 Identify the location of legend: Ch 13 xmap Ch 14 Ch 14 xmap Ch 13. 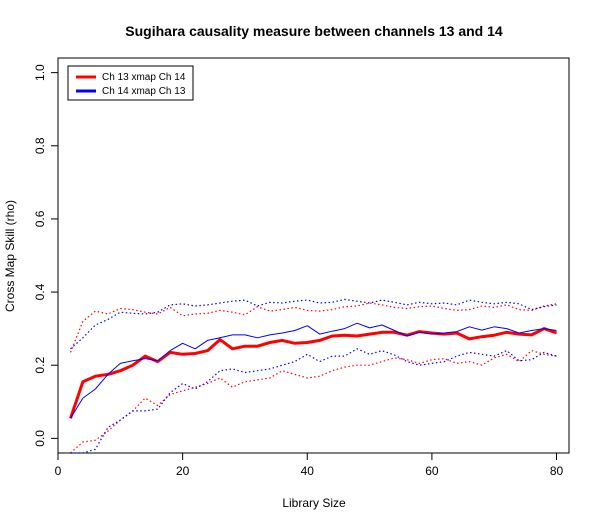
(130, 83).